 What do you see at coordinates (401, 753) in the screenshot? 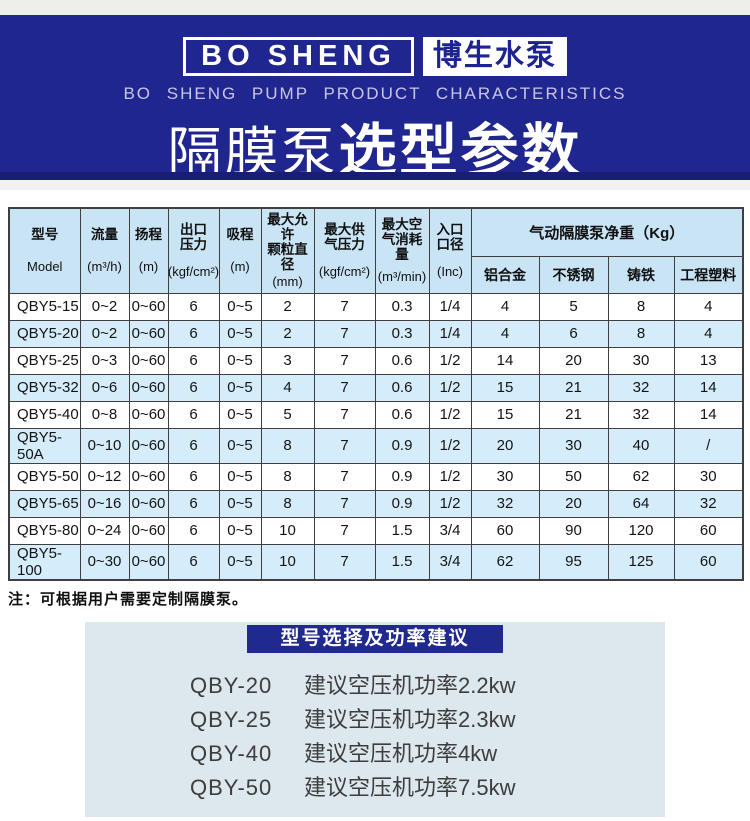
I see `recommendation-text: 建议空压机功率4kw` at bounding box center [401, 753].